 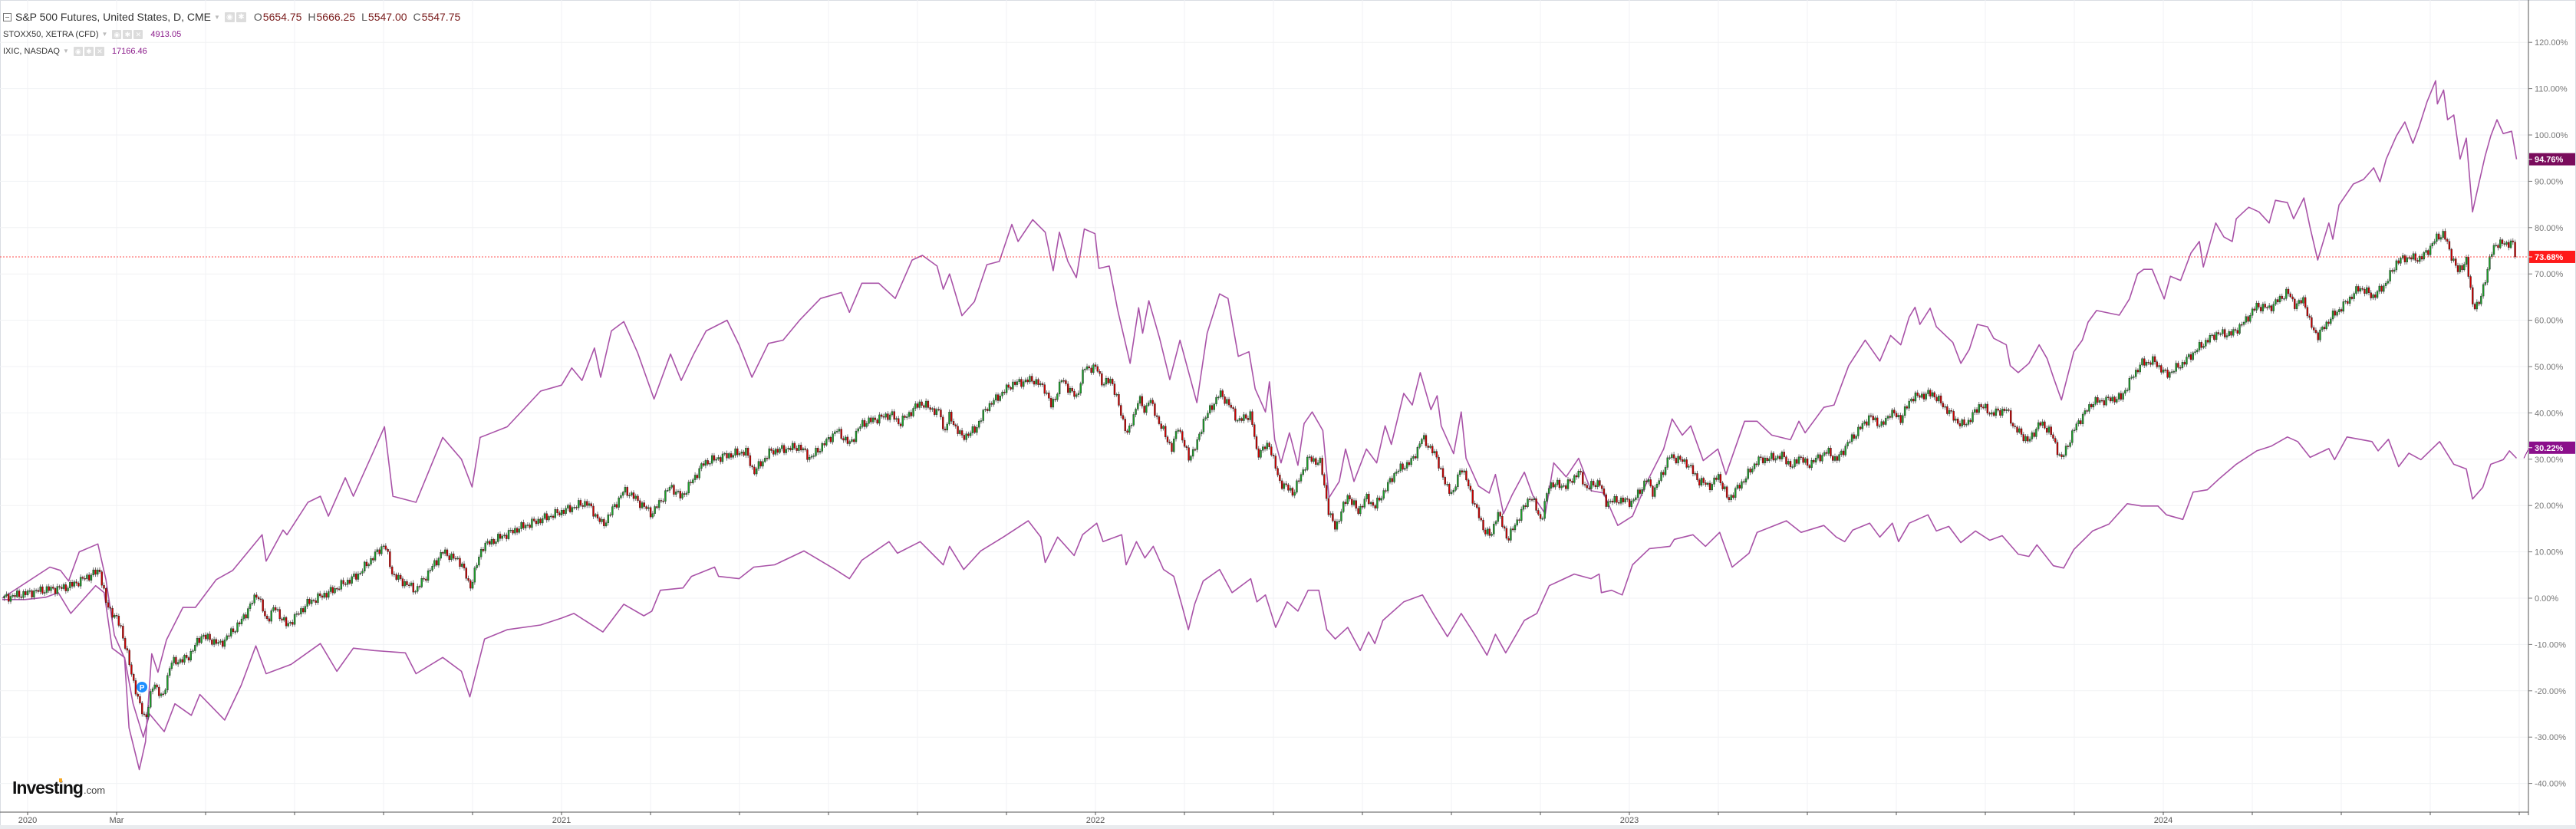 I want to click on ixic-name: IXIC, NASDAQ, so click(x=31, y=51).